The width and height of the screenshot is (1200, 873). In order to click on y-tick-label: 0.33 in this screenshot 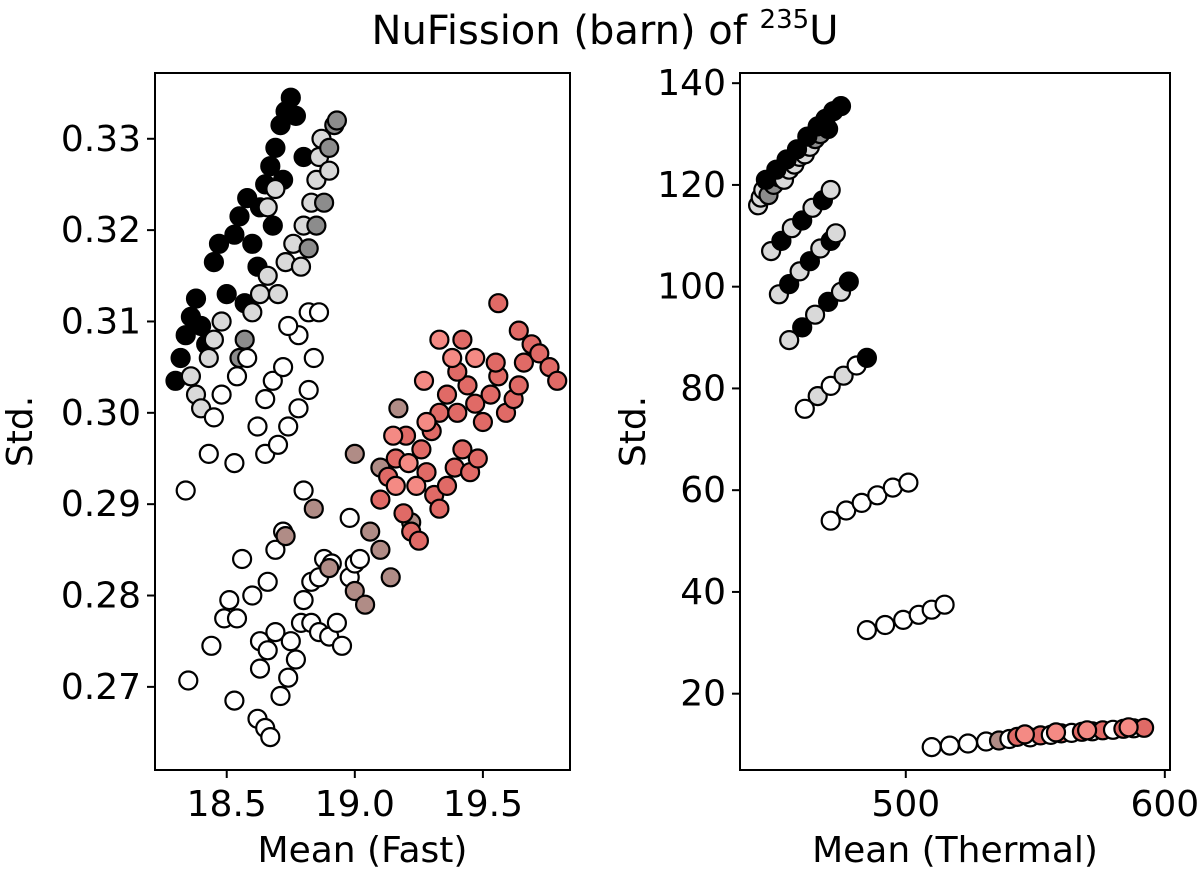, I will do `click(101, 139)`.